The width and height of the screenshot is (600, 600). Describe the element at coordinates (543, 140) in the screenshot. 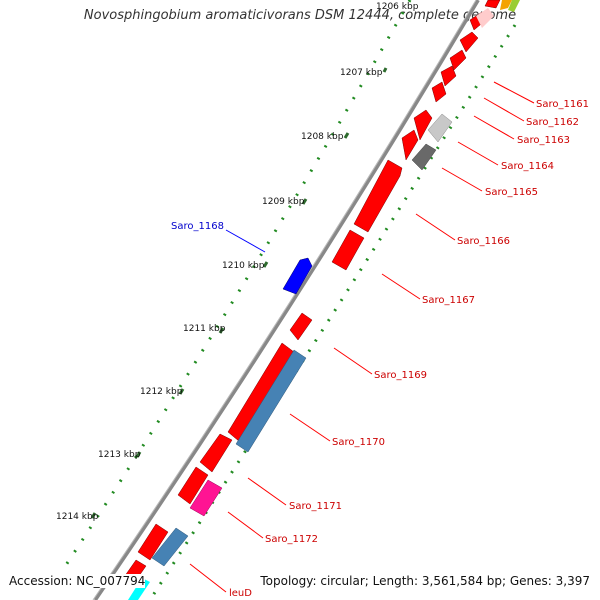

I see `gene-label-saro-1163: Saro_1163` at that location.